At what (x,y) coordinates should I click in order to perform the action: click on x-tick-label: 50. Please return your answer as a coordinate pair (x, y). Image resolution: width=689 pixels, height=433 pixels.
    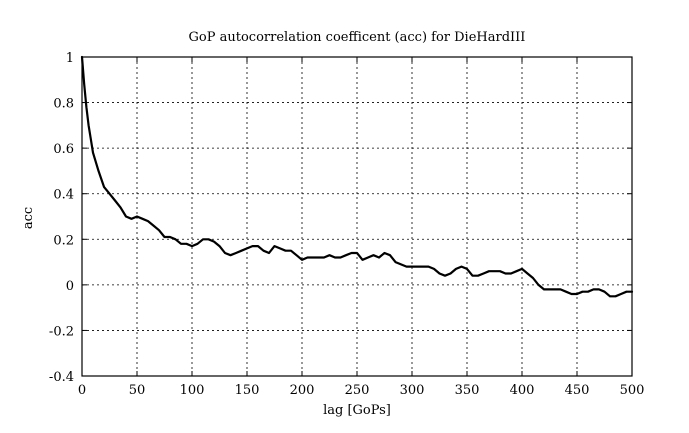
    Looking at the image, I should click on (137, 390).